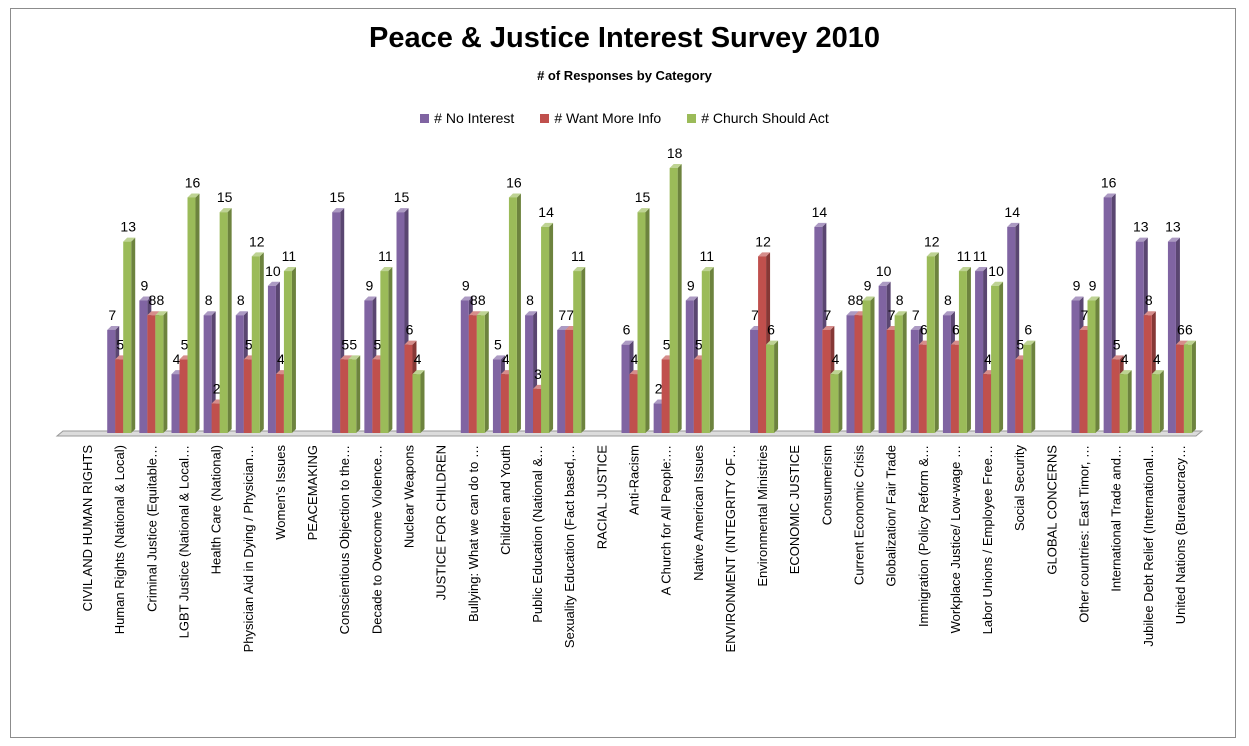 The width and height of the screenshot is (1249, 746). I want to click on data-label-no-interest-21: 7, so click(755, 315).